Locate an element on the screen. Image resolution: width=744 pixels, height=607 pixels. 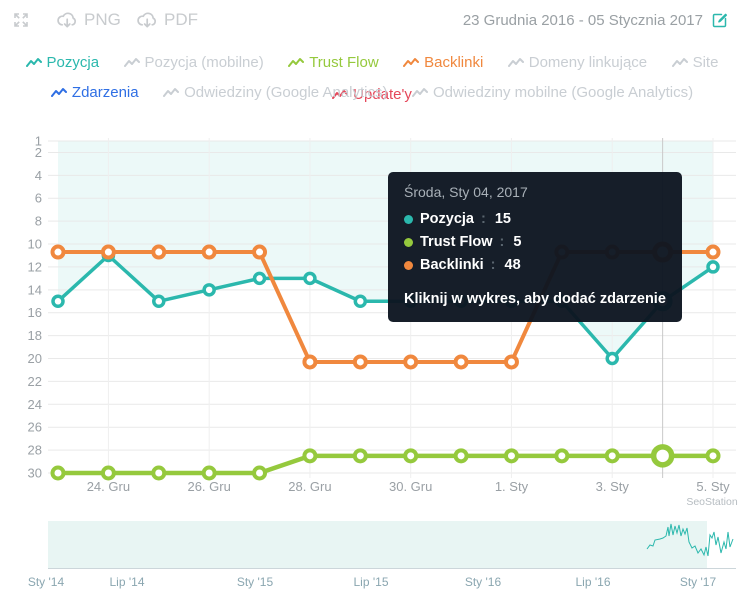
svg-text: 28 is located at coordinates (35, 450).